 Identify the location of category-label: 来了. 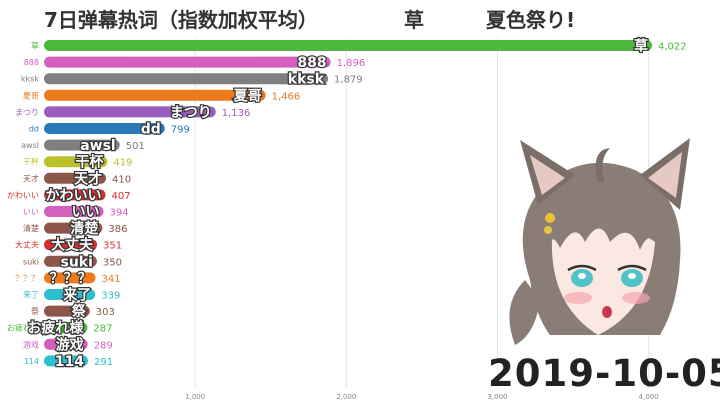
(31, 295).